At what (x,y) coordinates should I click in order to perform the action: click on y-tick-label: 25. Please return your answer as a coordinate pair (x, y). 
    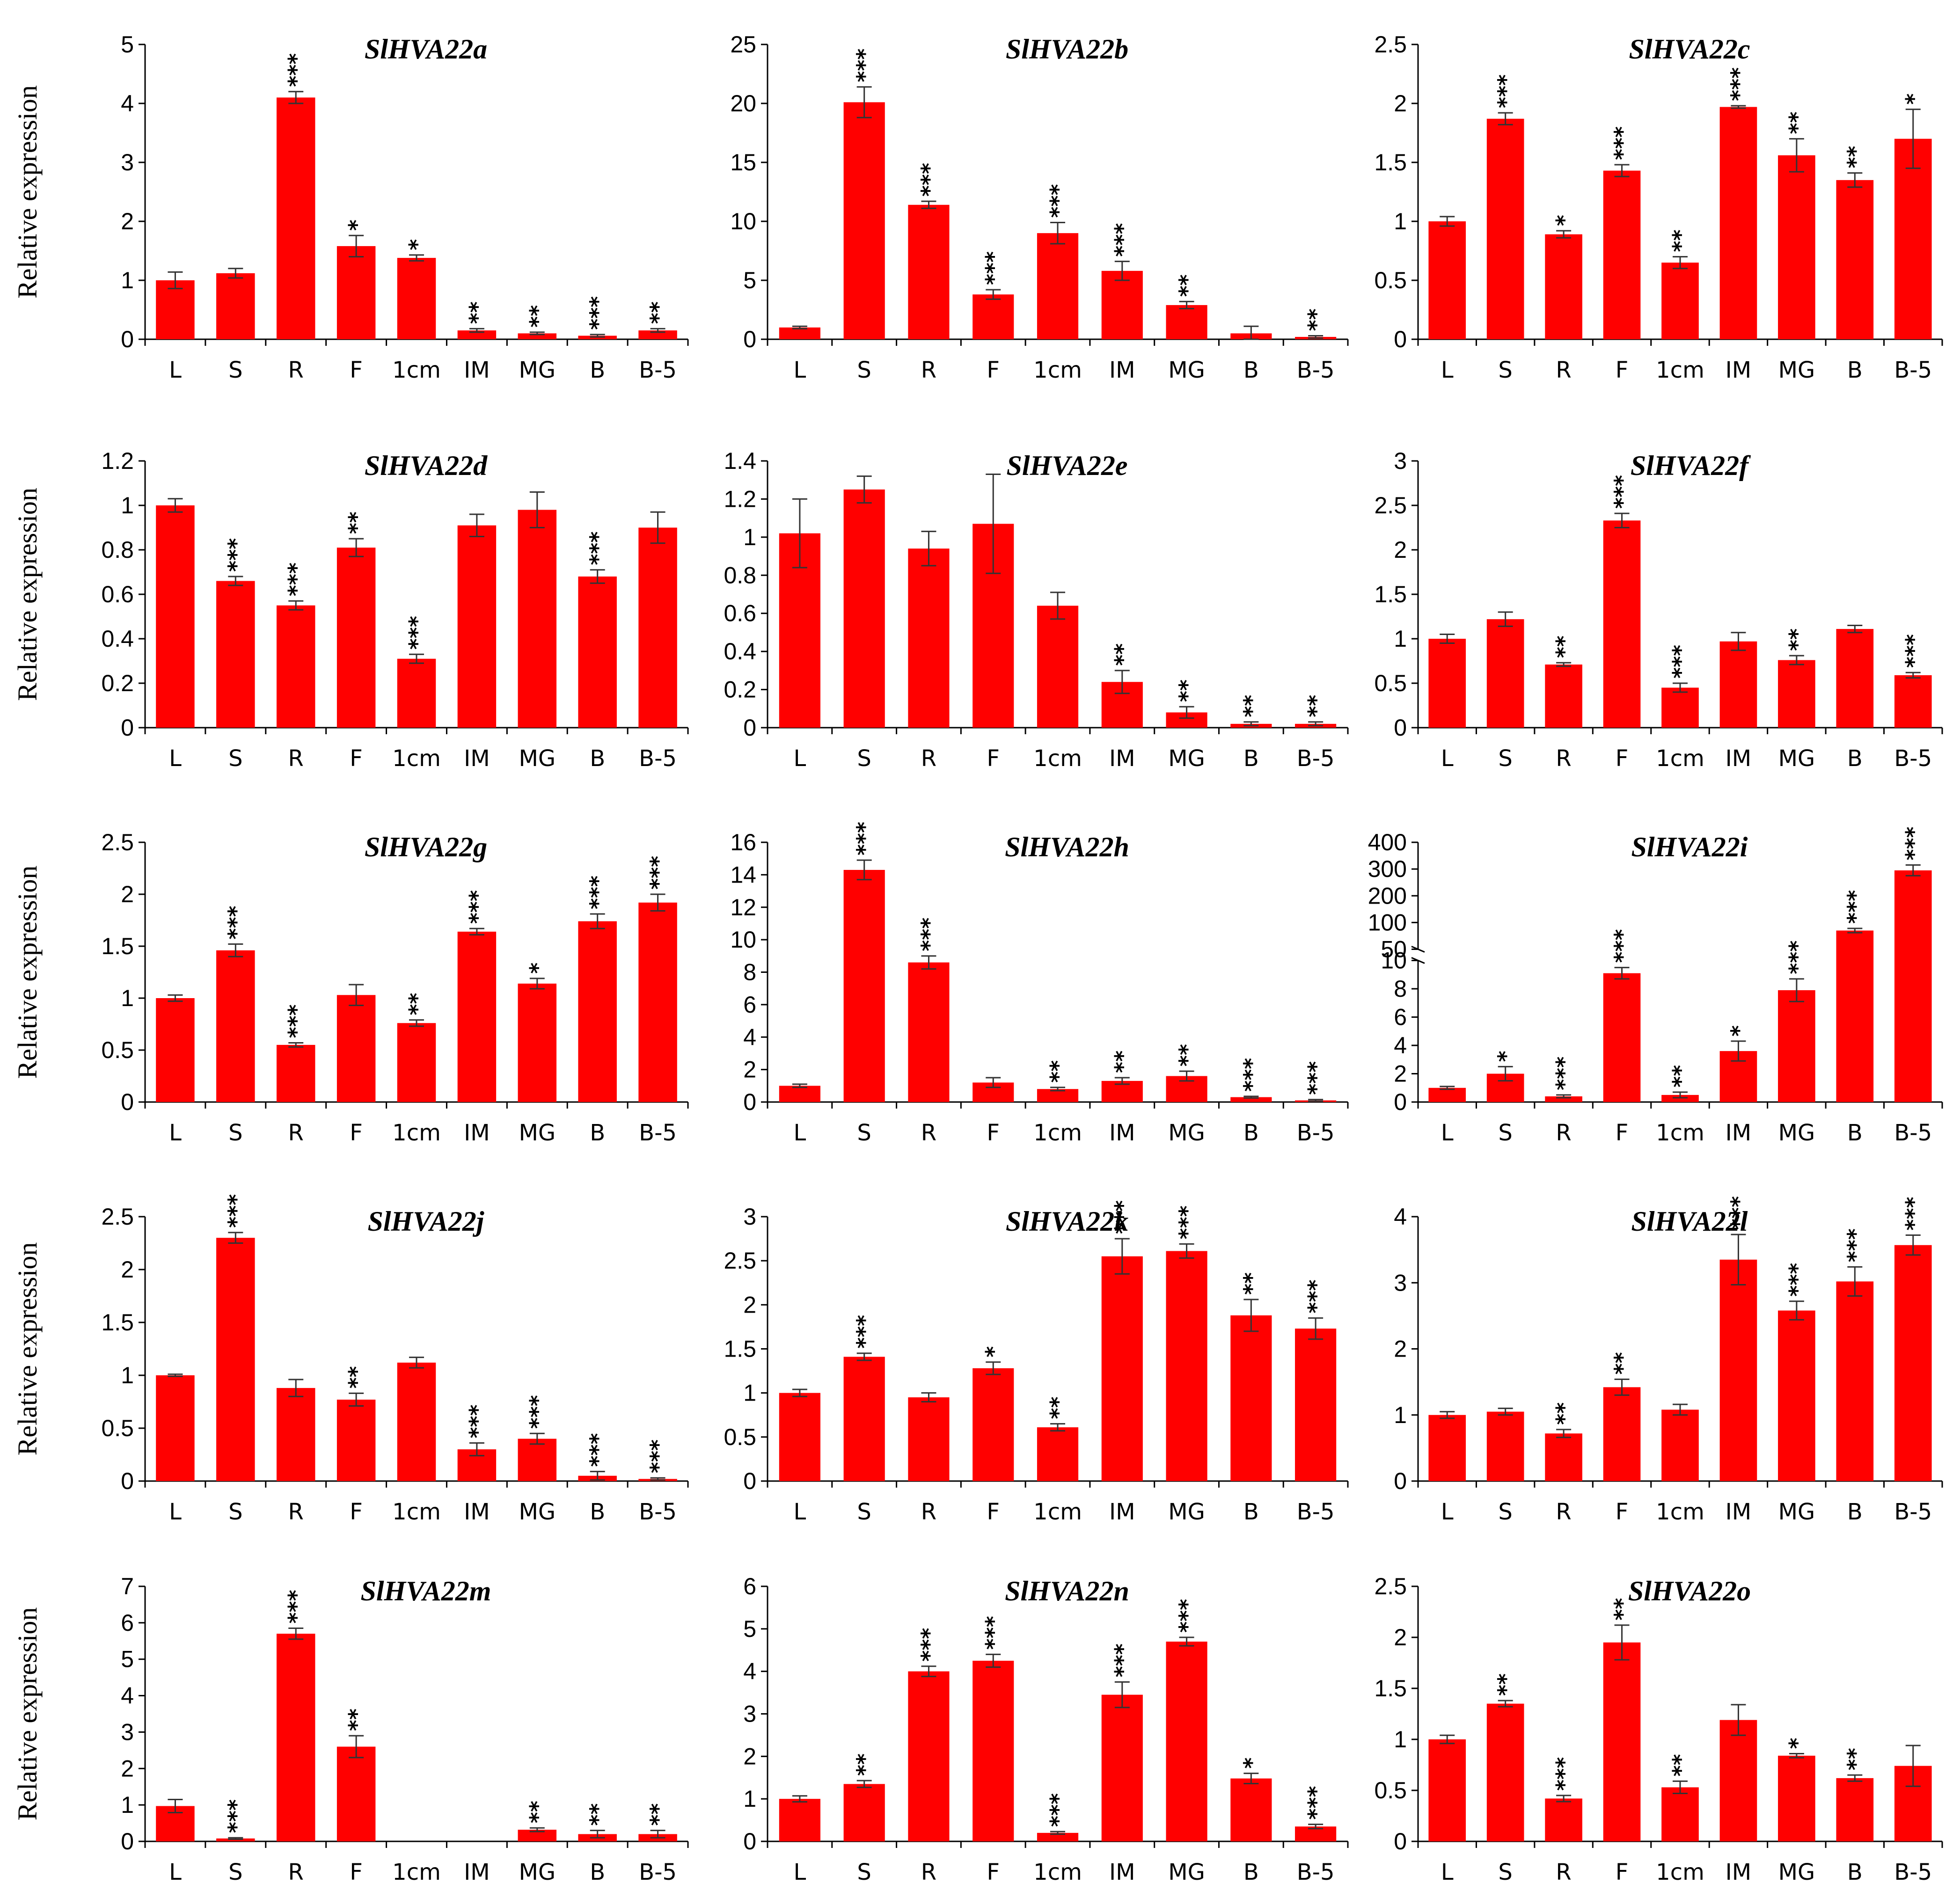
    Looking at the image, I should click on (743, 45).